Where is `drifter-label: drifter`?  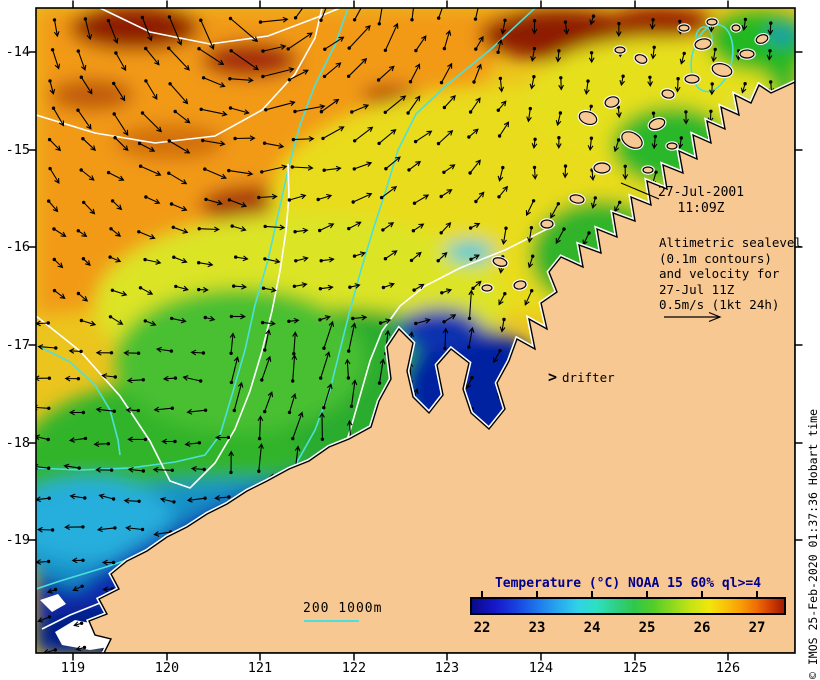 drifter-label: drifter is located at coordinates (588, 377).